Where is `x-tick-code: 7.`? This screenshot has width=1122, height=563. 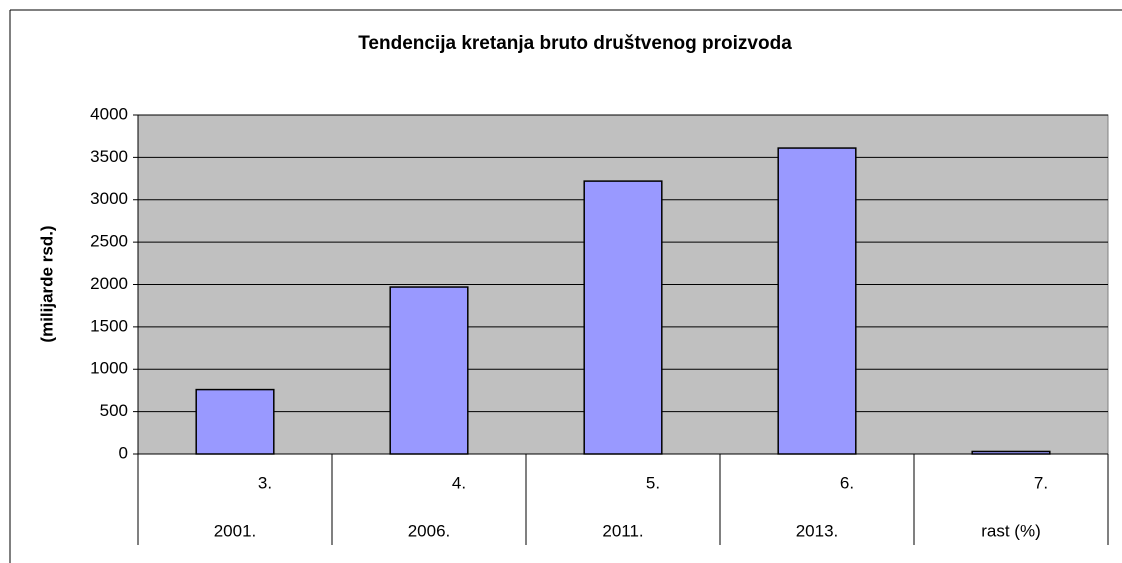
x-tick-code: 7. is located at coordinates (1041, 482).